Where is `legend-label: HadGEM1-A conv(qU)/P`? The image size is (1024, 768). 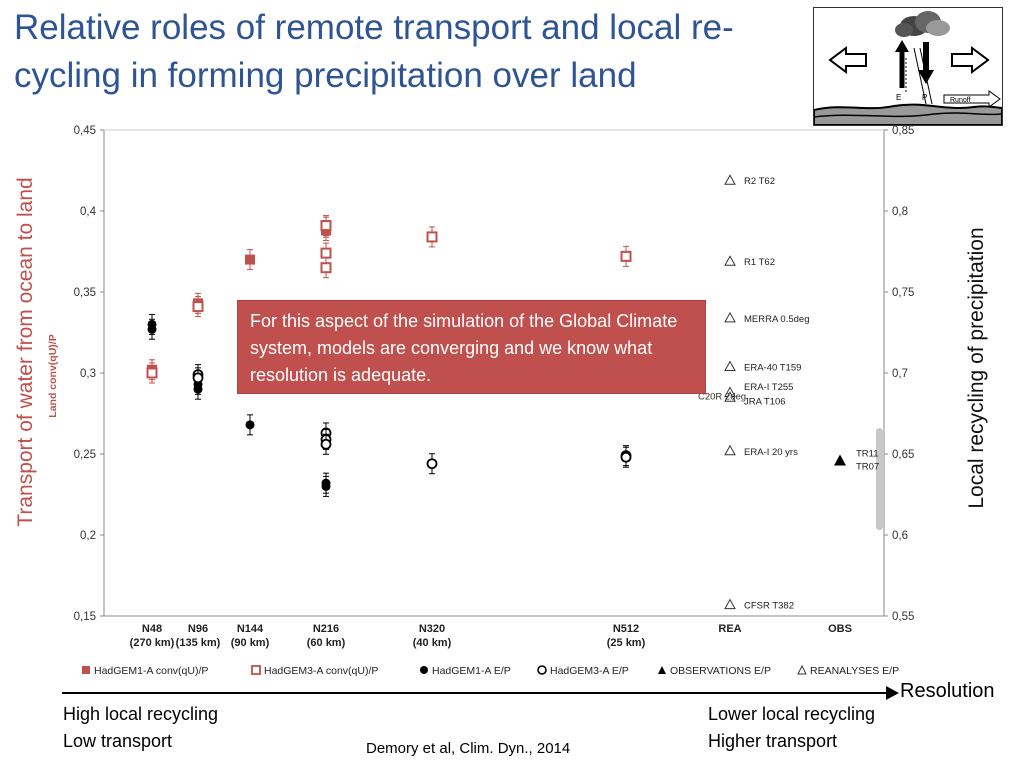
legend-label: HadGEM1-A conv(qU)/P is located at coordinates (151, 671).